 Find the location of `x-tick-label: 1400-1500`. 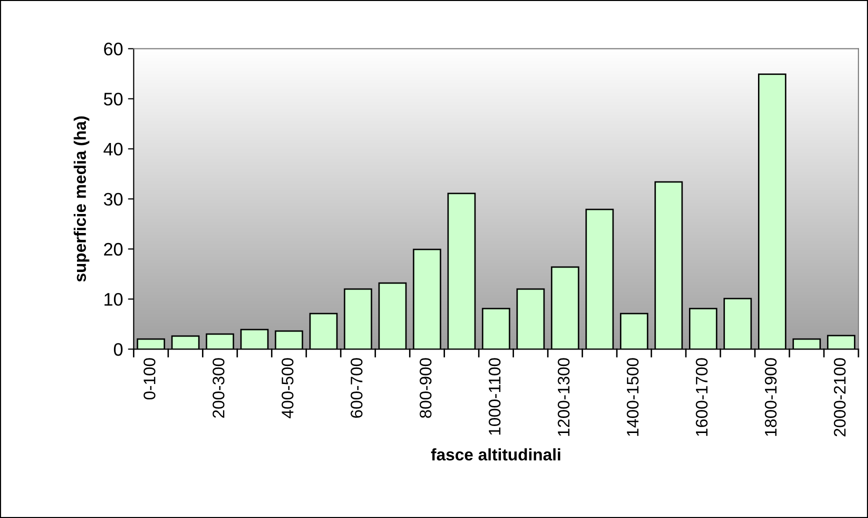

x-tick-label: 1400-1500 is located at coordinates (632, 397).